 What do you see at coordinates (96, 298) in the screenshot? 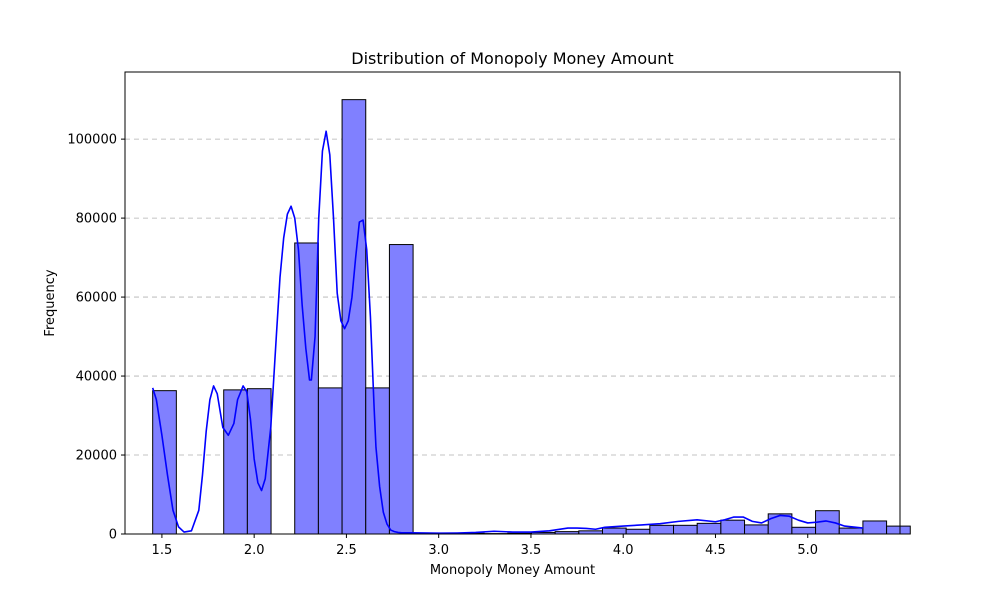
I see `y-tick-label: 60000` at bounding box center [96, 298].